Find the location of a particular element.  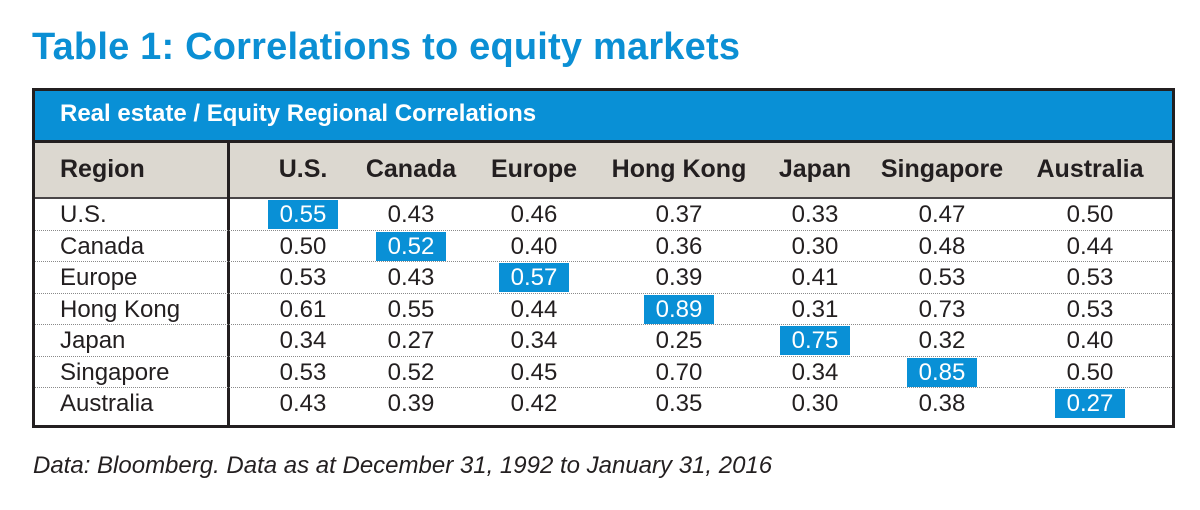

highlighted-cell: 0.89 is located at coordinates (679, 309).